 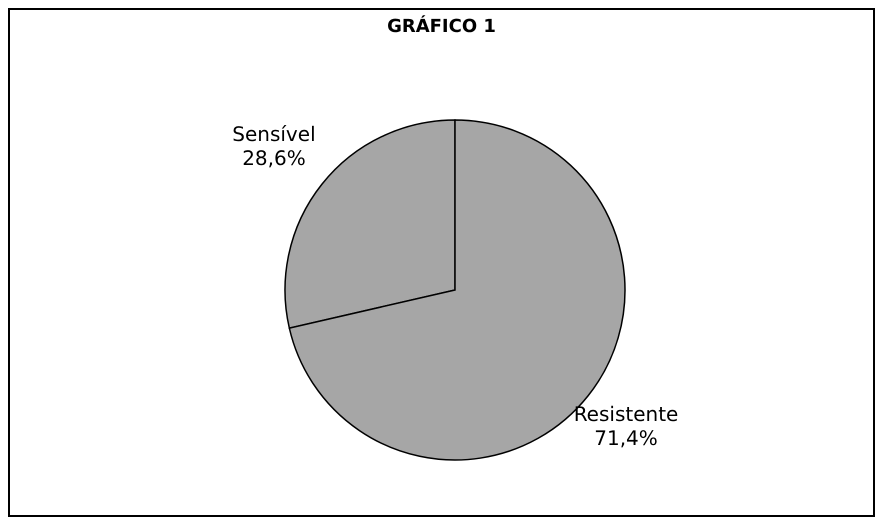 I want to click on slice-label: Resistente, so click(x=626, y=414).